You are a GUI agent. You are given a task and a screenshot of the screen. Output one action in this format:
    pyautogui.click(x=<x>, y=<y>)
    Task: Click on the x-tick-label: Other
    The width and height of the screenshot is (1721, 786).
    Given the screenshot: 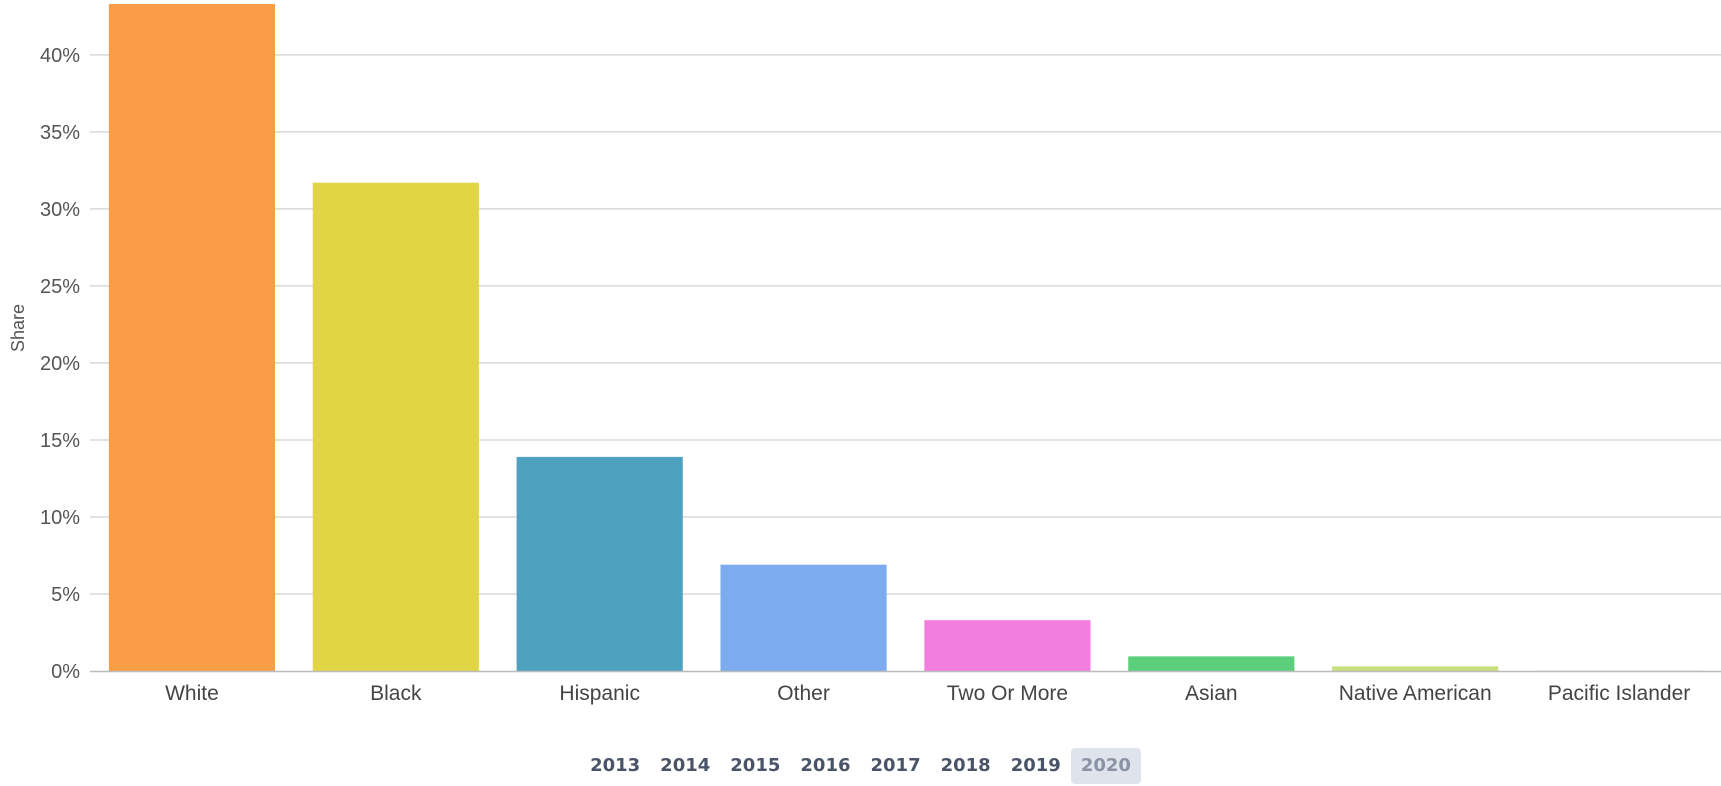 What is the action you would take?
    pyautogui.click(x=803, y=693)
    